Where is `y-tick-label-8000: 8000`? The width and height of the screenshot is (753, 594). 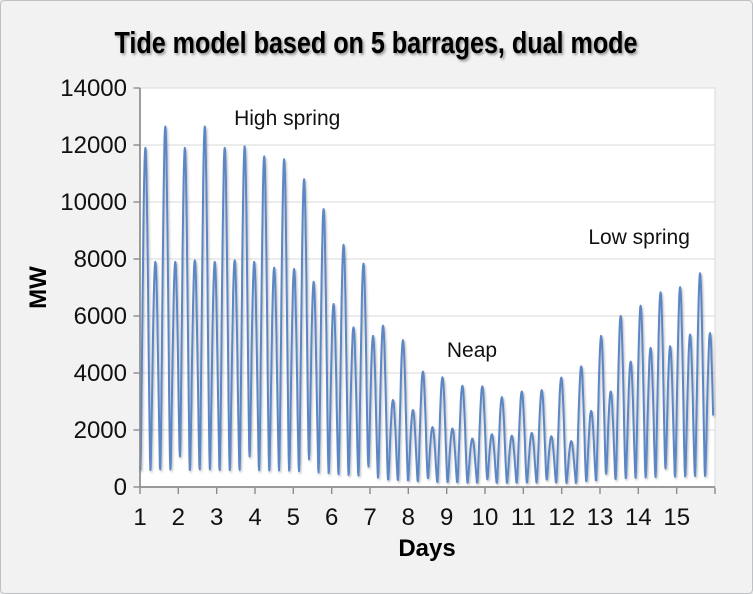 y-tick-label-8000: 8000 is located at coordinates (100, 259).